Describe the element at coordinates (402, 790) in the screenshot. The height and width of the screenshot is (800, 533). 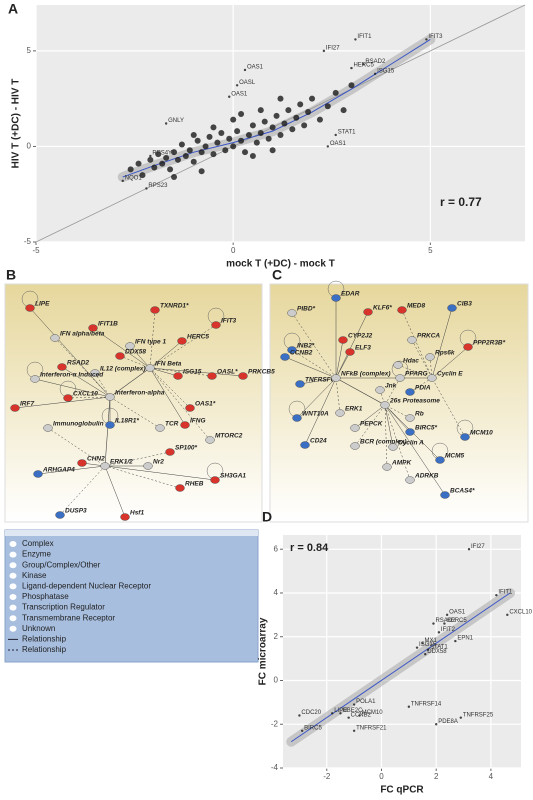
I see `x-axis-title: FC qPCR` at that location.